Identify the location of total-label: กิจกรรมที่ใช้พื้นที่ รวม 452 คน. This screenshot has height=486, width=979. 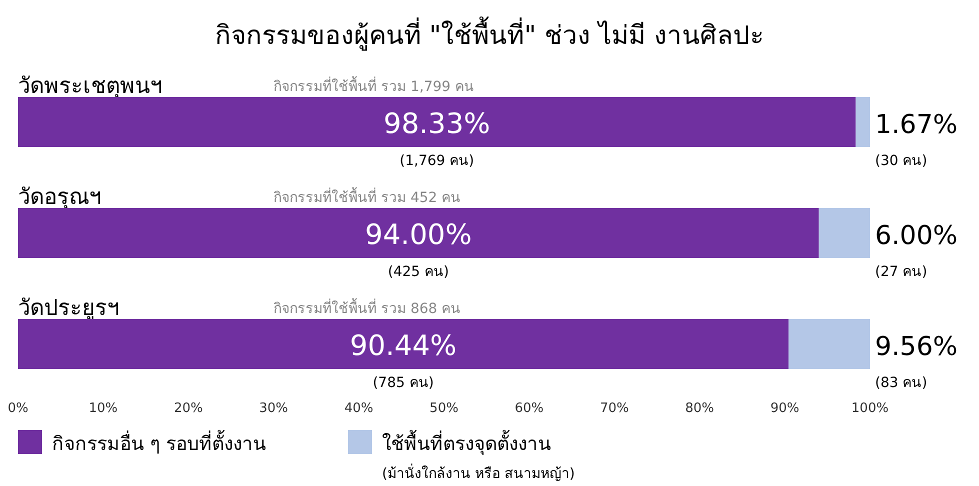
(367, 196).